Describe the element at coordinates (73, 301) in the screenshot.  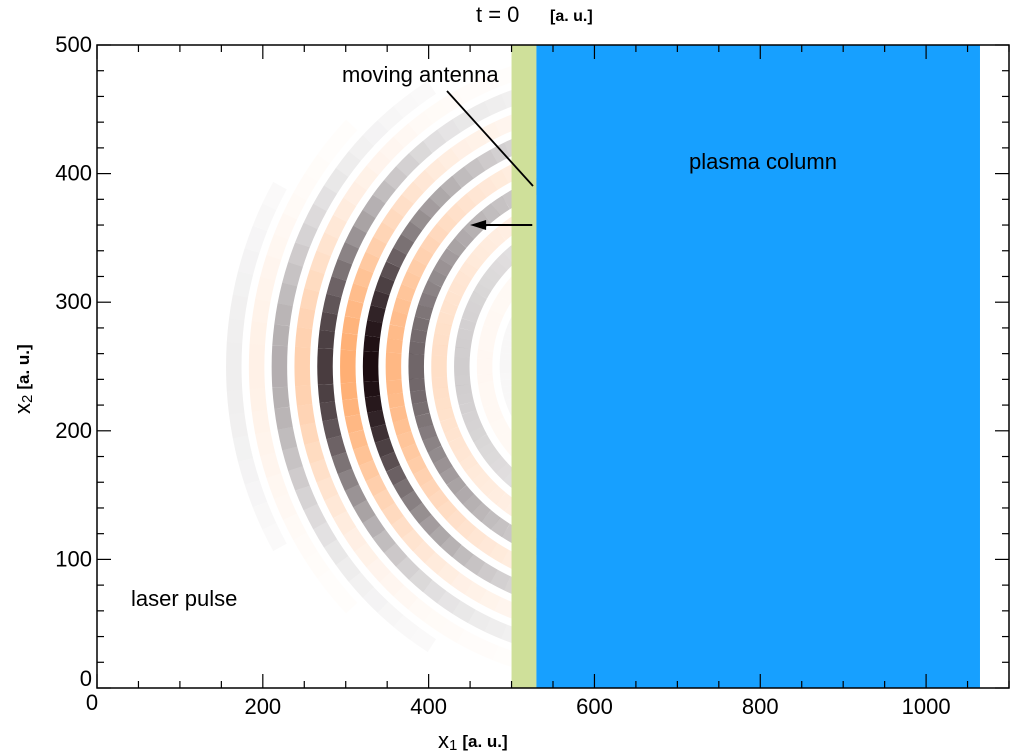
I see `y-tick-label: 300` at that location.